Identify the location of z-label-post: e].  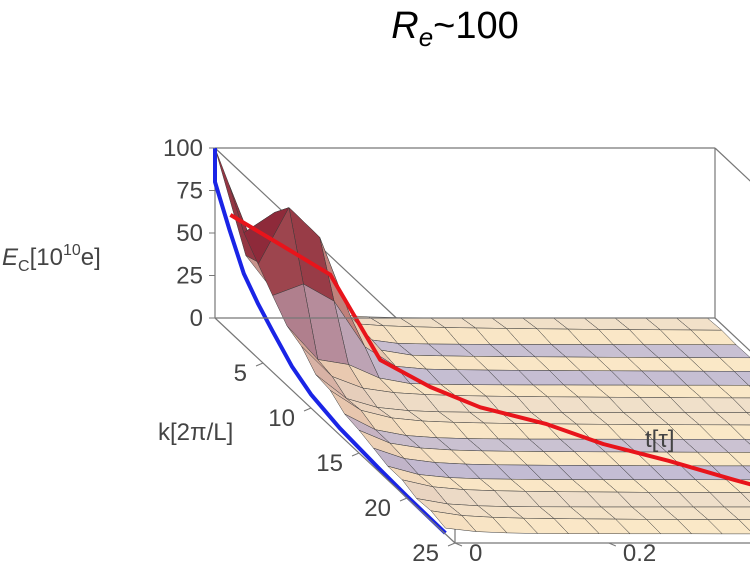
(91, 257).